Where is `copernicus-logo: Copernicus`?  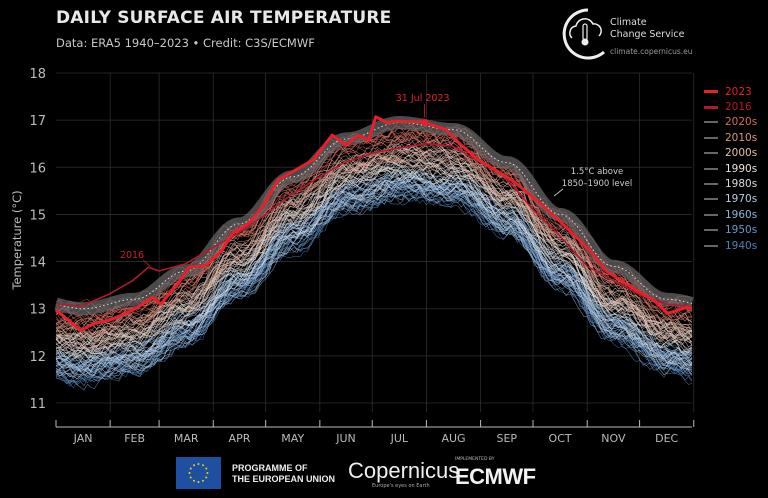
copernicus-logo: Copernicus is located at coordinates (404, 470).